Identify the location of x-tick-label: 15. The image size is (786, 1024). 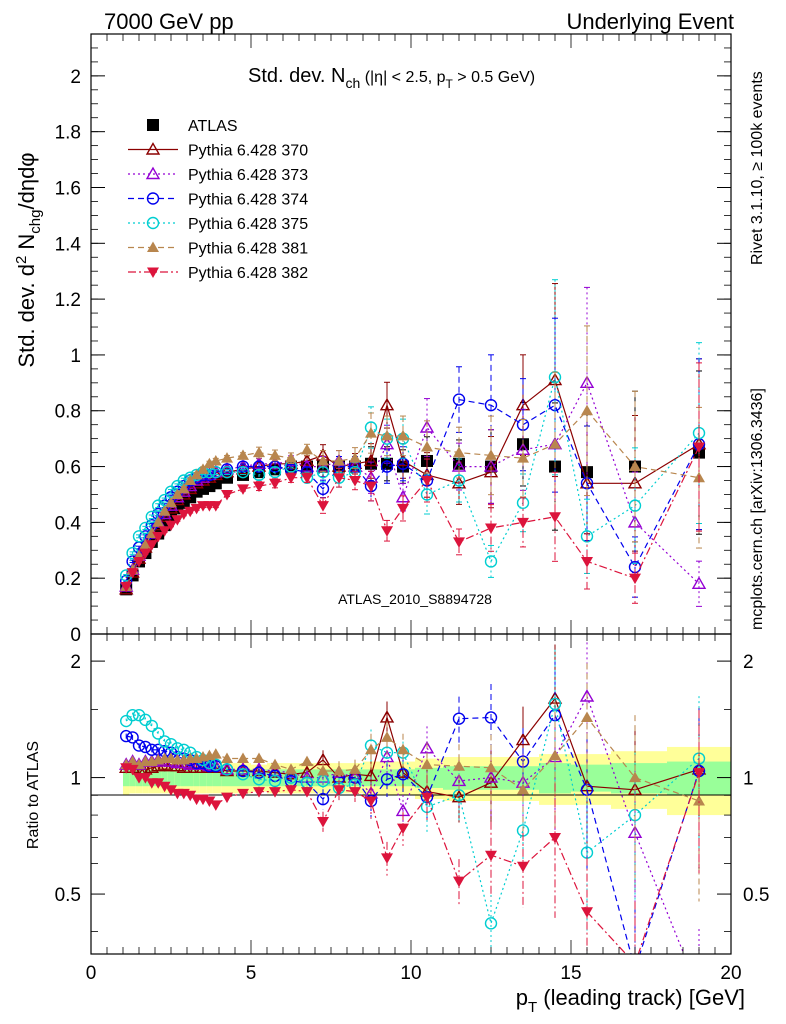
(570, 973).